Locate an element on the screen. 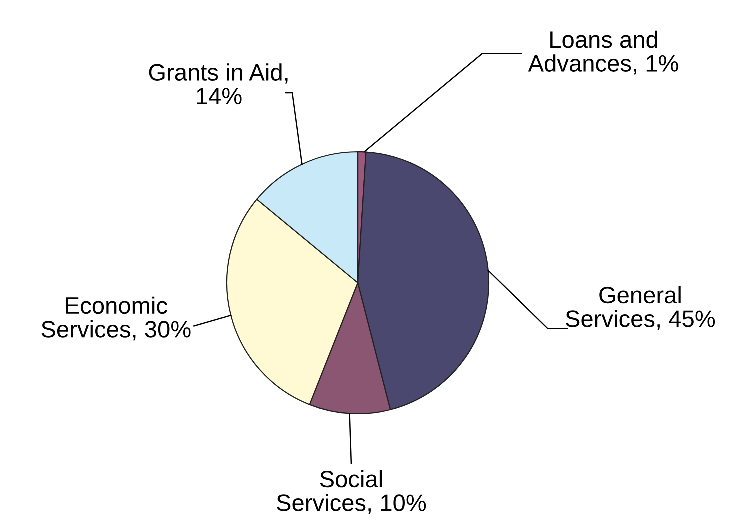  slice-label: Grants in Aid, 14% is located at coordinates (218, 84).